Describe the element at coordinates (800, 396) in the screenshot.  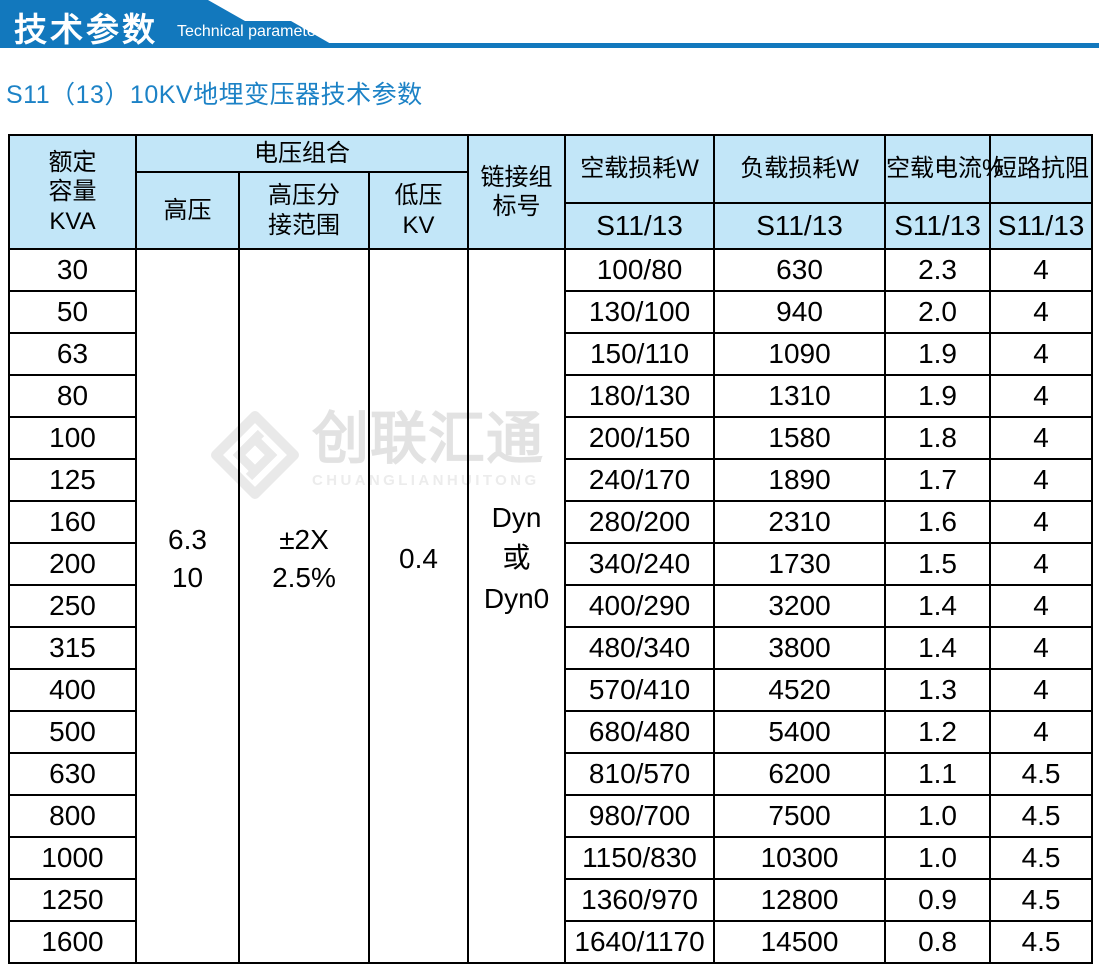
I see `cell-load-loss: 1310` at that location.